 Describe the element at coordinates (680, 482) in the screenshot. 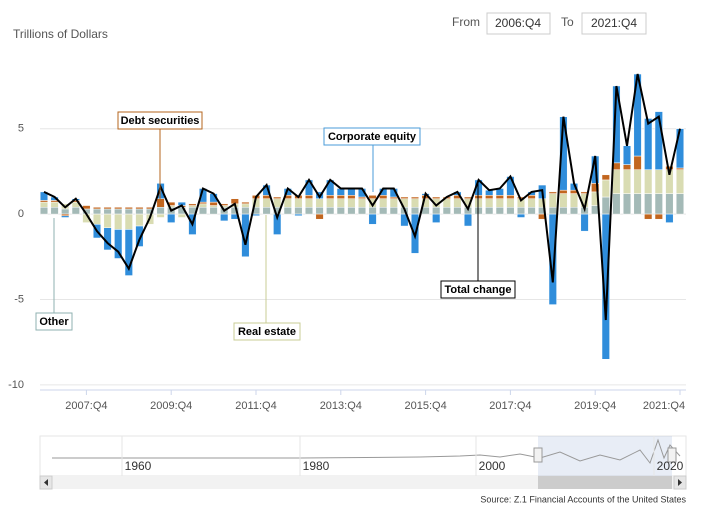

I see `scroll-right-arrow` at that location.